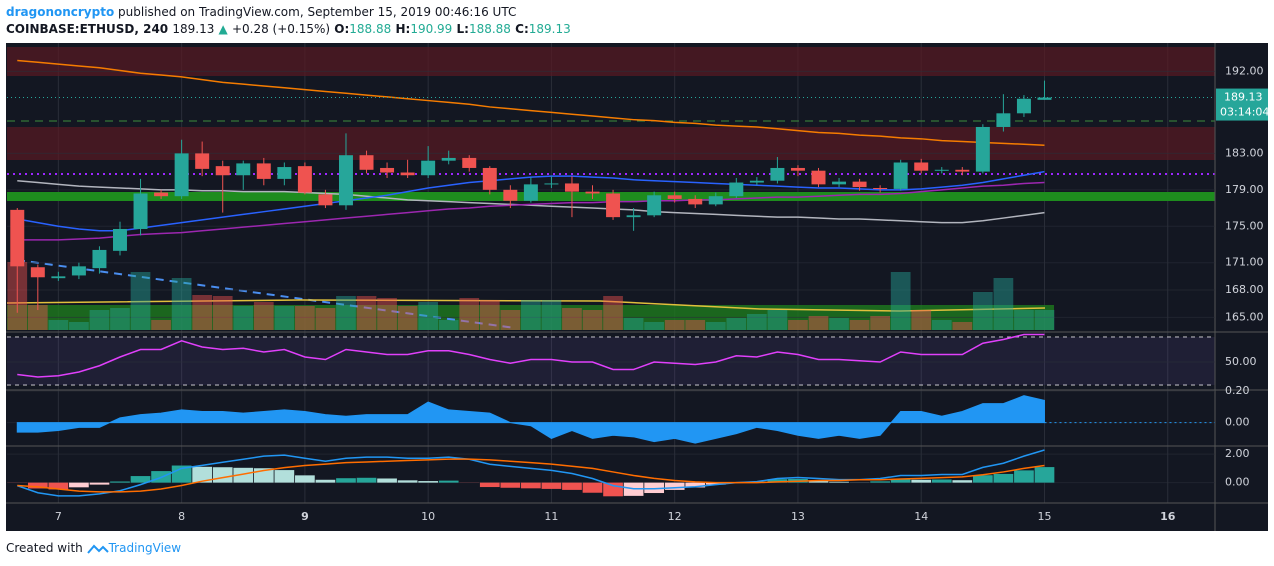 The height and width of the screenshot is (566, 1274). I want to click on price: 189.13, so click(193, 29).